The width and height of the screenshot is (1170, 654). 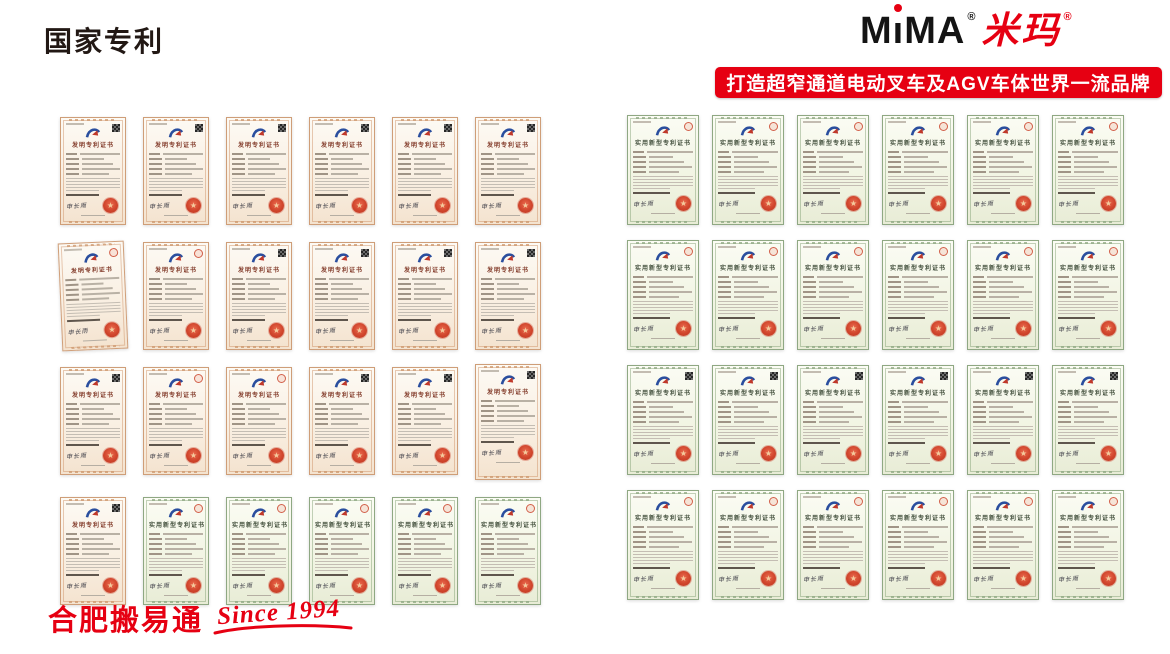 What do you see at coordinates (898, 31) in the screenshot?
I see `red-dot-i: ı` at bounding box center [898, 31].